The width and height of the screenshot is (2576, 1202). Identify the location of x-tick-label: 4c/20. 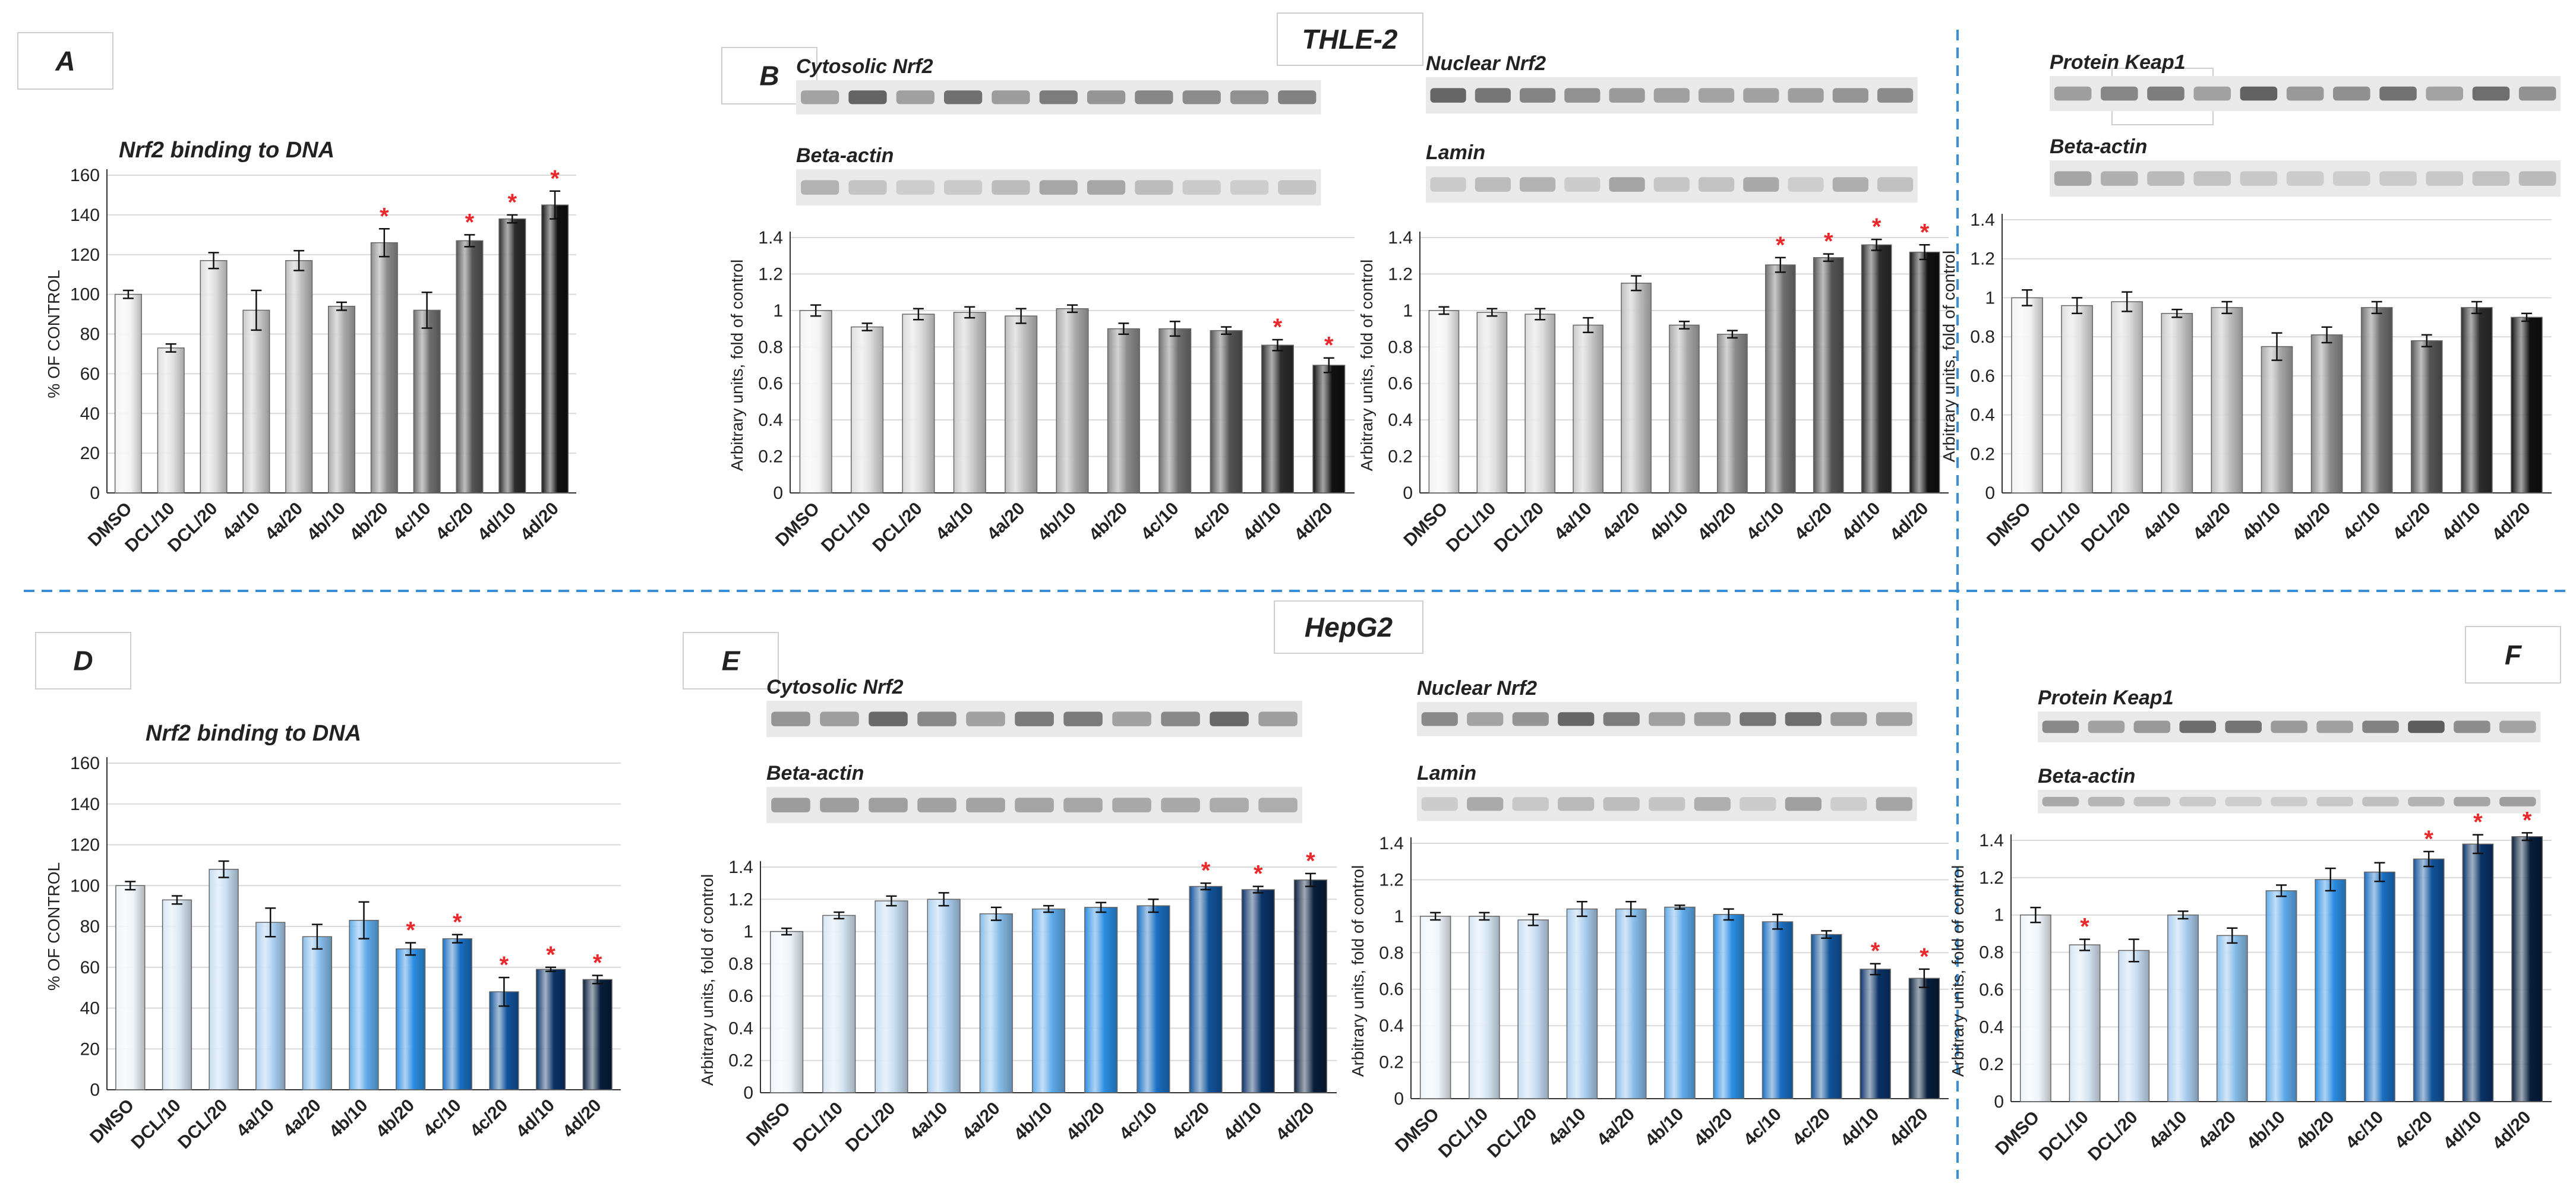
(454, 521).